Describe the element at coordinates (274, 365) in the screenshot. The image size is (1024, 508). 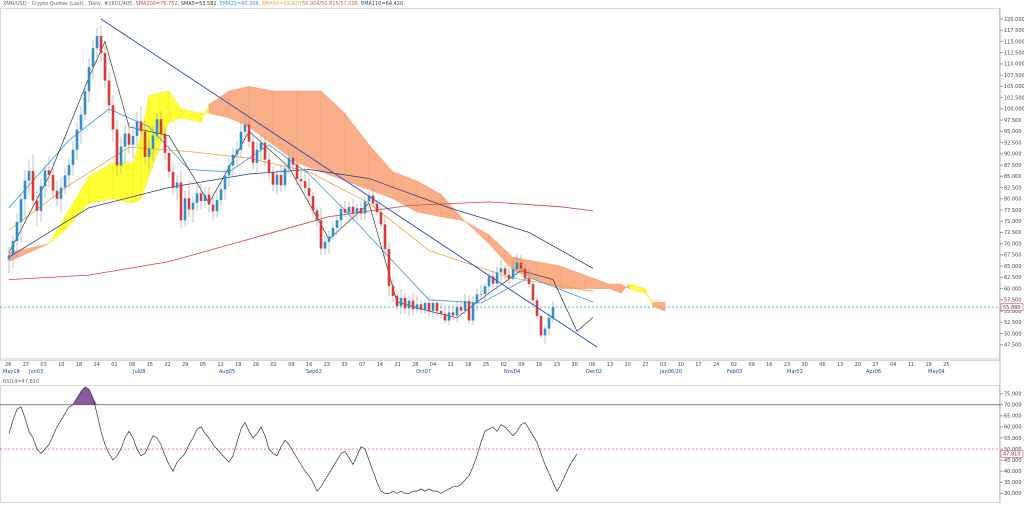
I see `time-tick-label: 02` at that location.